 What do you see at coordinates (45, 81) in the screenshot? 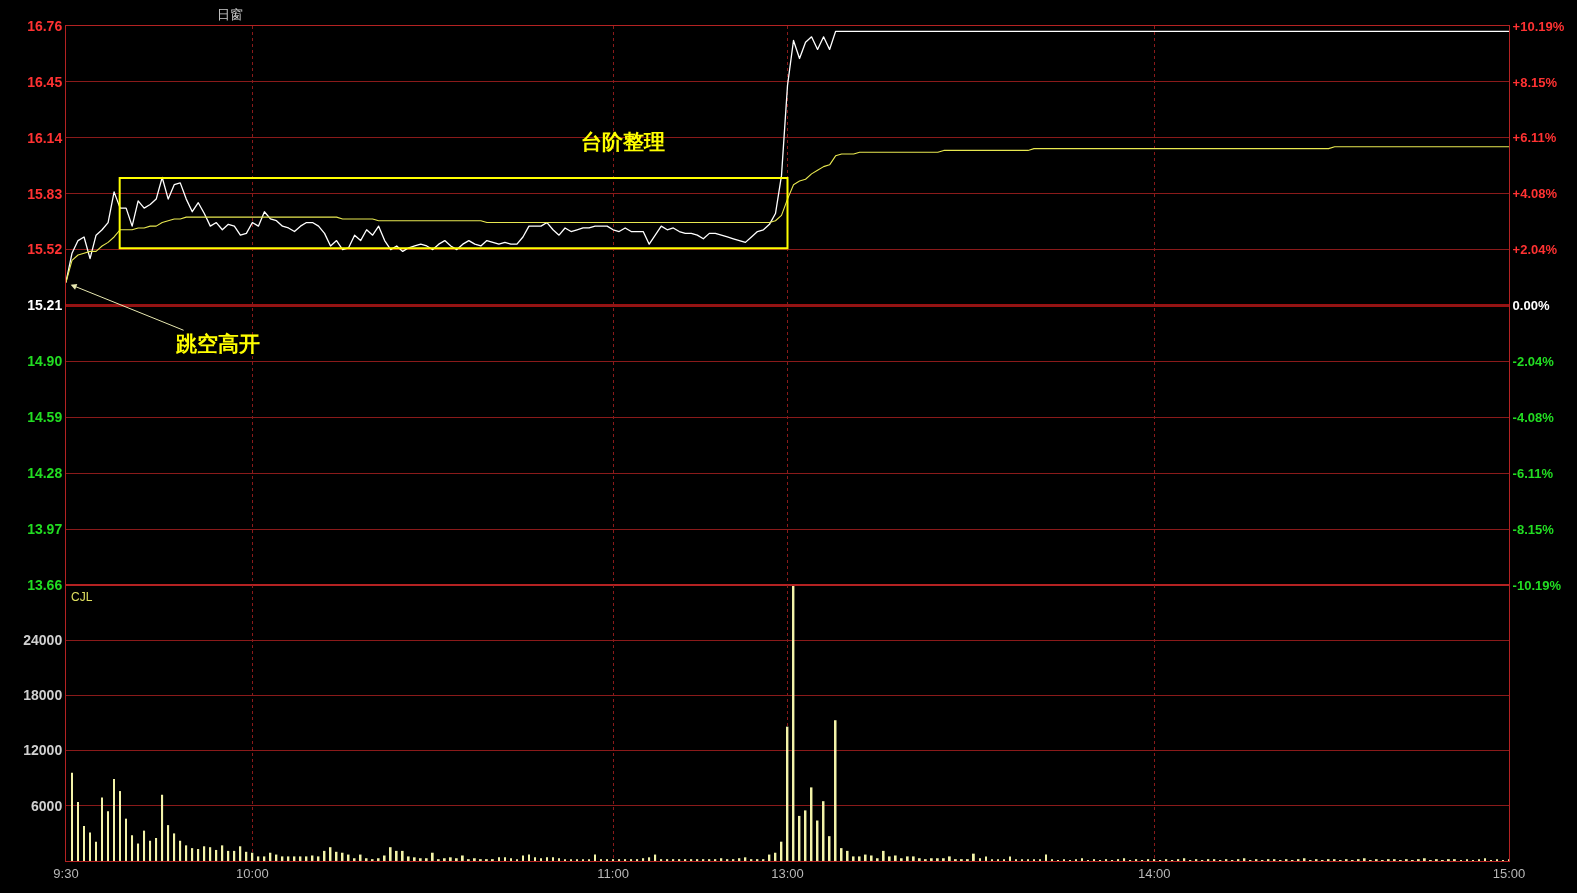
I see `y-tick-label: 16.45` at bounding box center [45, 81].